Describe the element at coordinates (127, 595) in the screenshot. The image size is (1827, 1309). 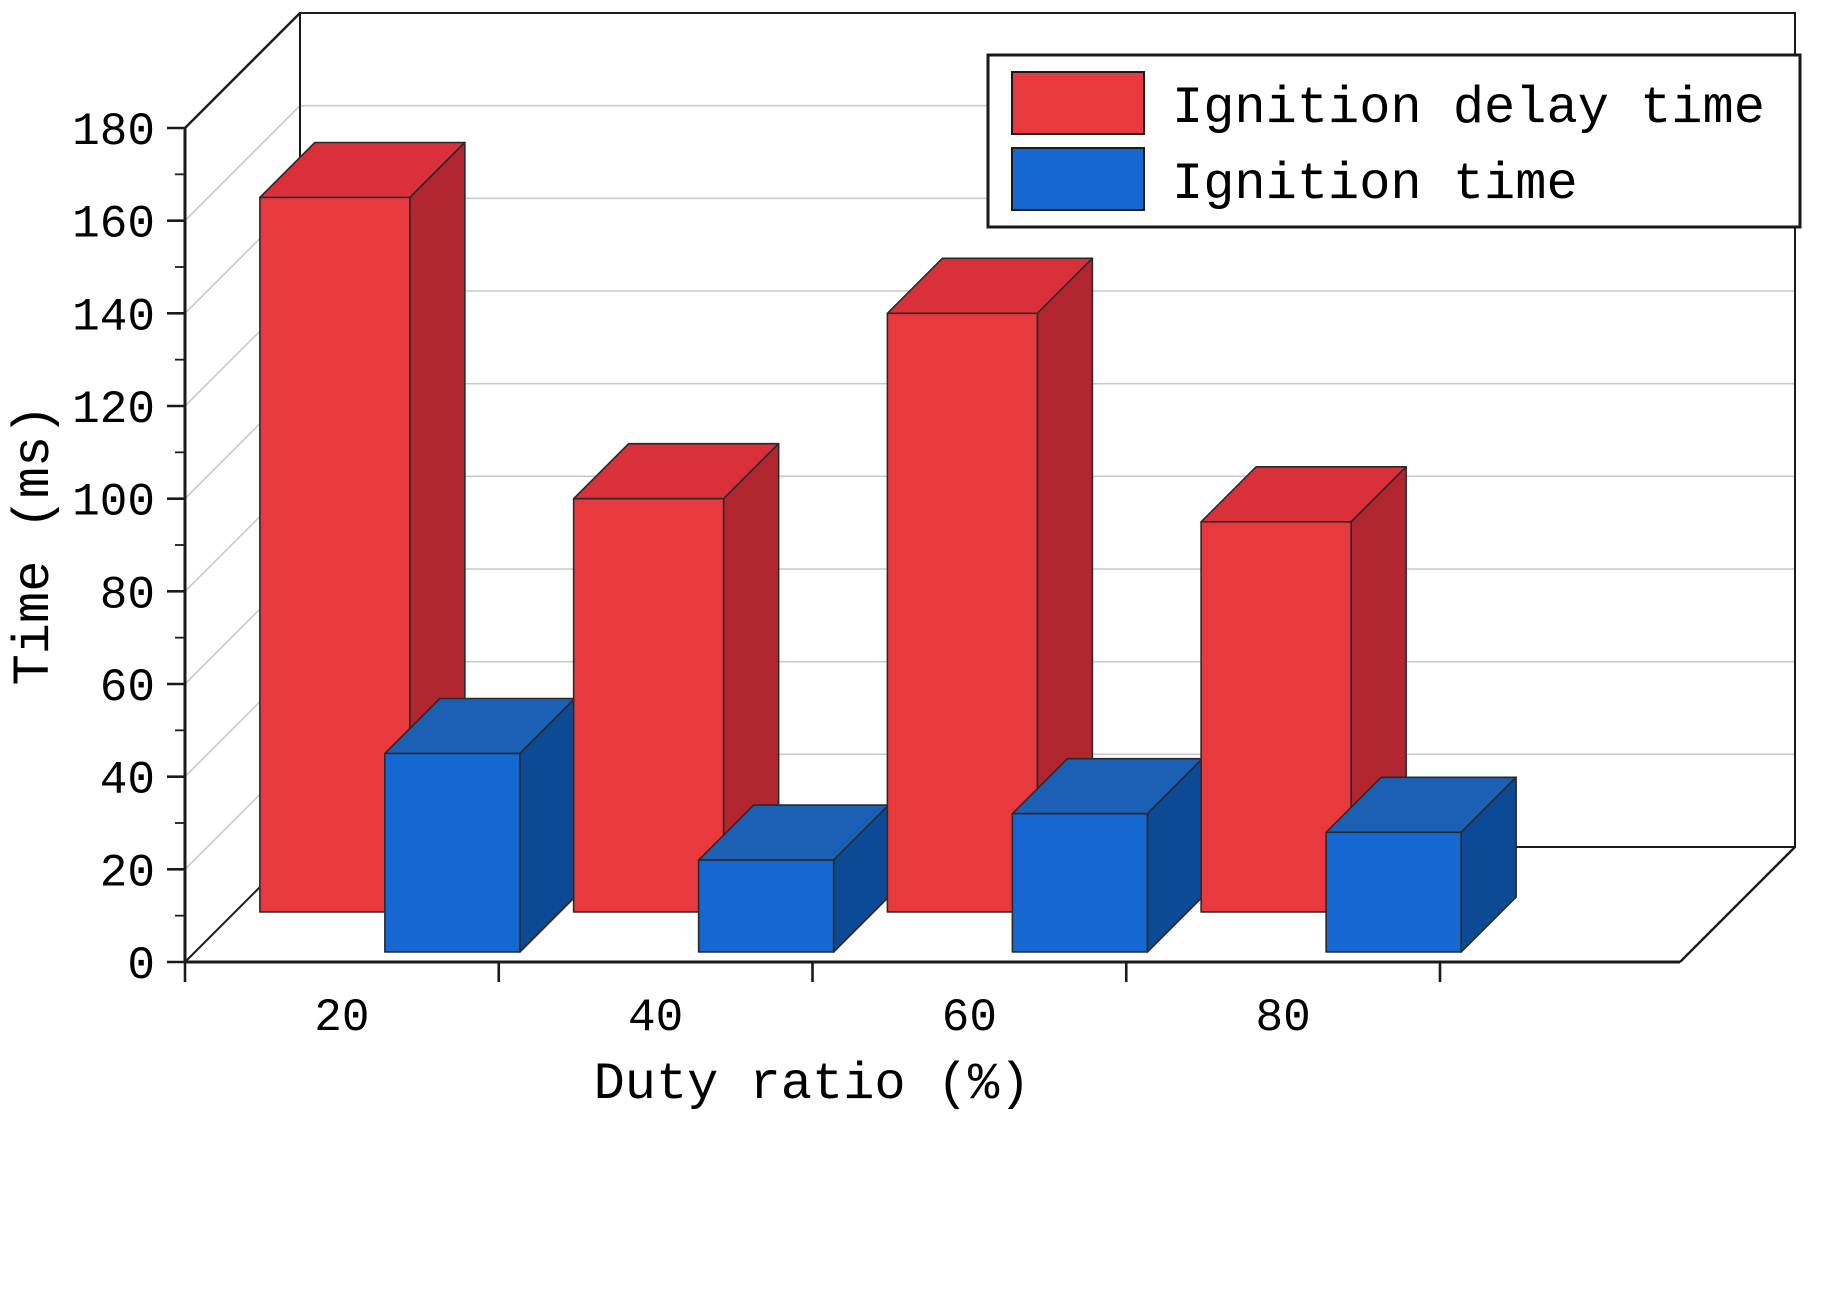
I see `y-tick-label-80: 80` at that location.